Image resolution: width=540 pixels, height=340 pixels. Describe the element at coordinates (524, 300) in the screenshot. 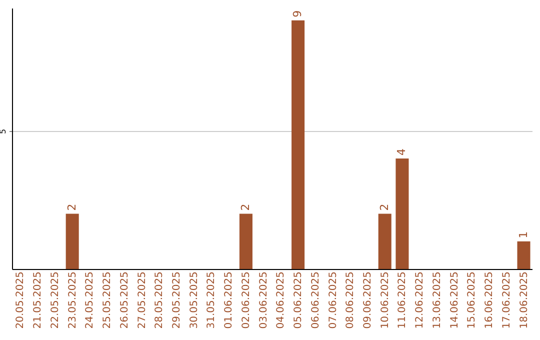

I see `x-tick-label: 18.06.2025` at that location.